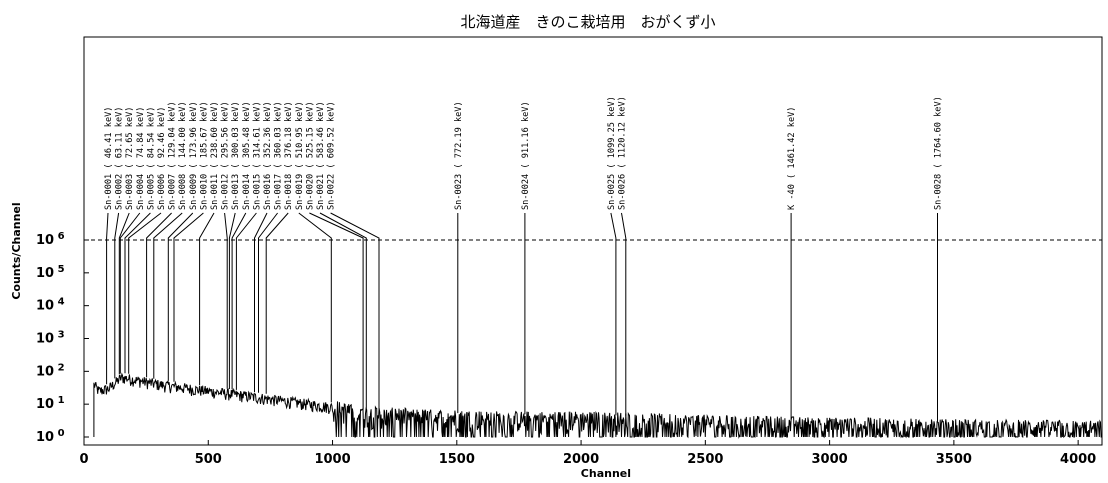 Image resolution: width=1108 pixels, height=483 pixels. What do you see at coordinates (109, 158) in the screenshot?
I see `peak-label: Sn-0001 ( 46.41 keV)` at bounding box center [109, 158].